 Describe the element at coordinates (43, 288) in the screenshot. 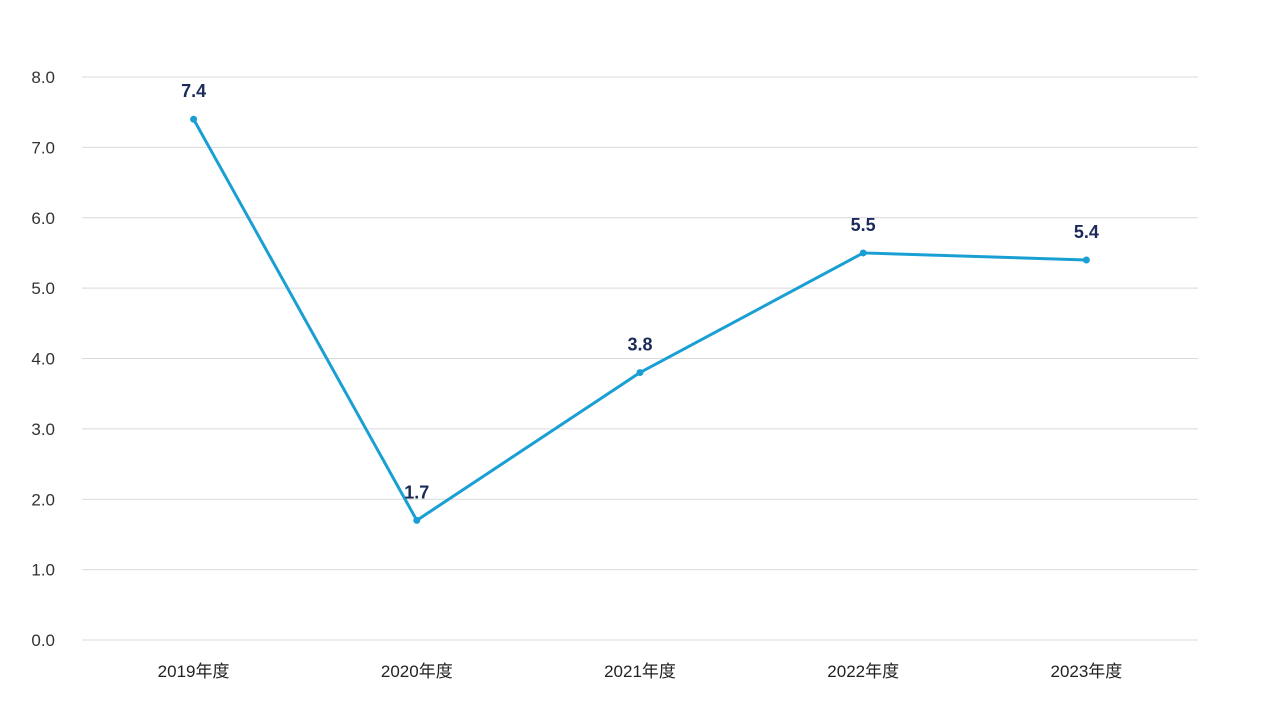

I see `y-tick-label: 5.0` at that location.